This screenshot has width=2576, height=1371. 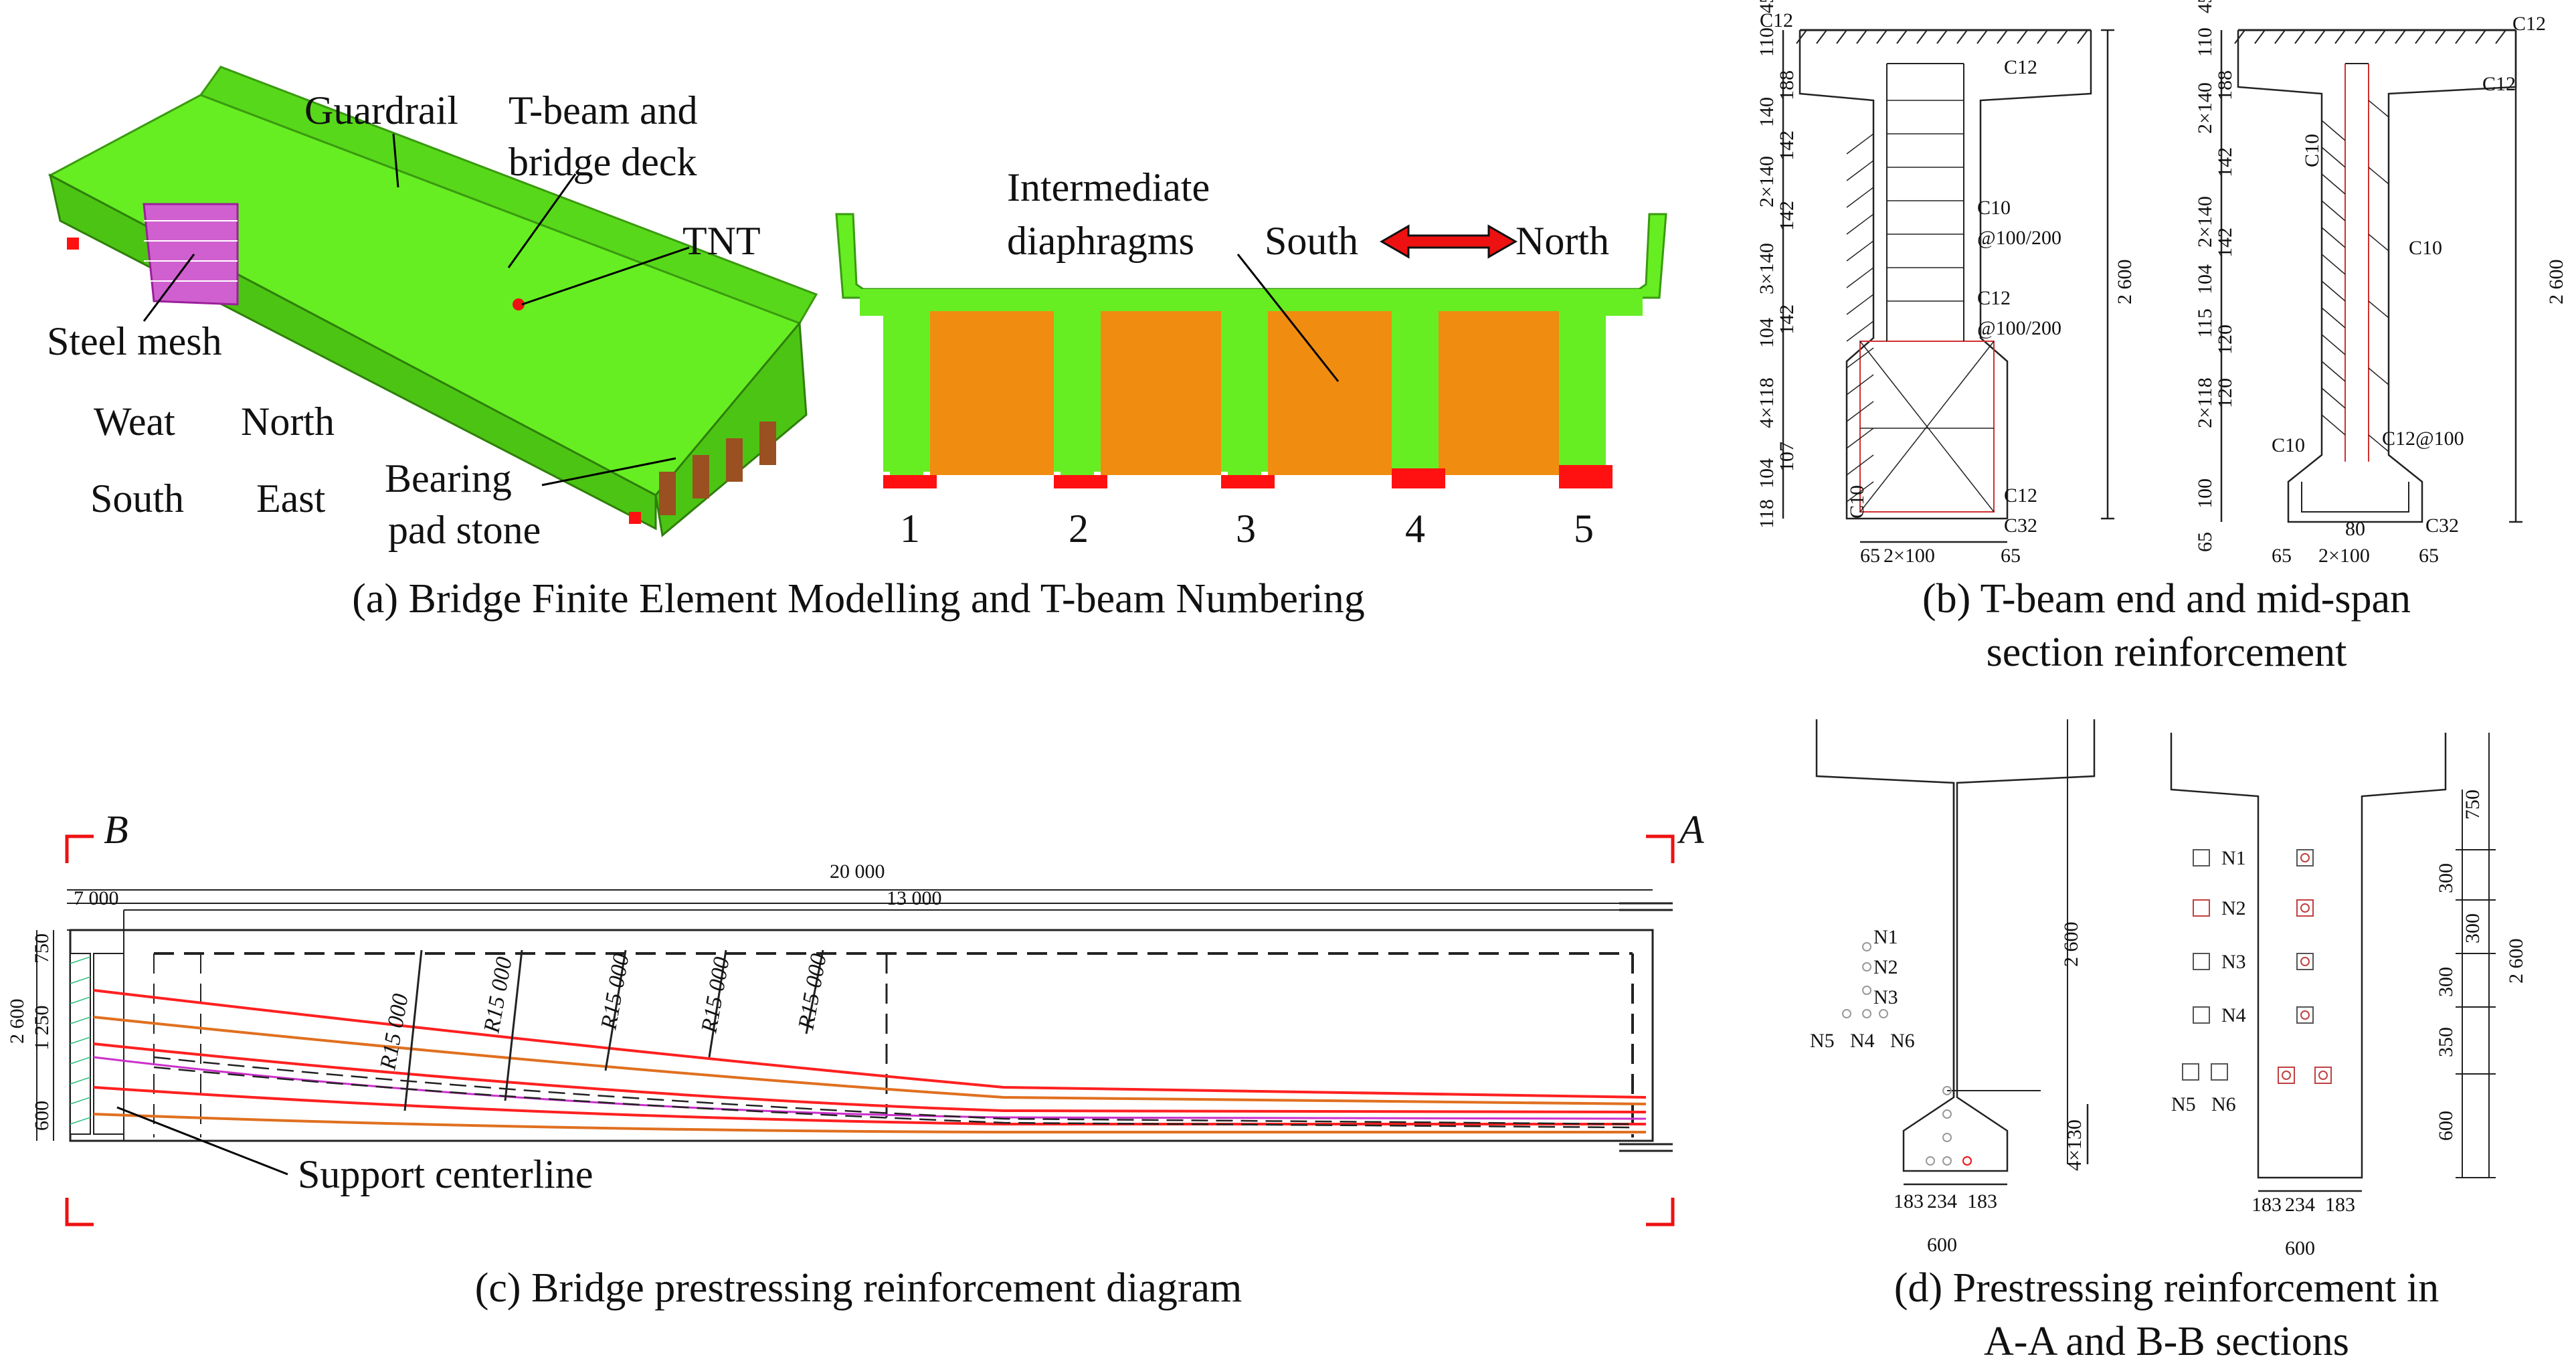 What do you see at coordinates (1448, 242) in the screenshot?
I see `double-arrow-icon` at bounding box center [1448, 242].